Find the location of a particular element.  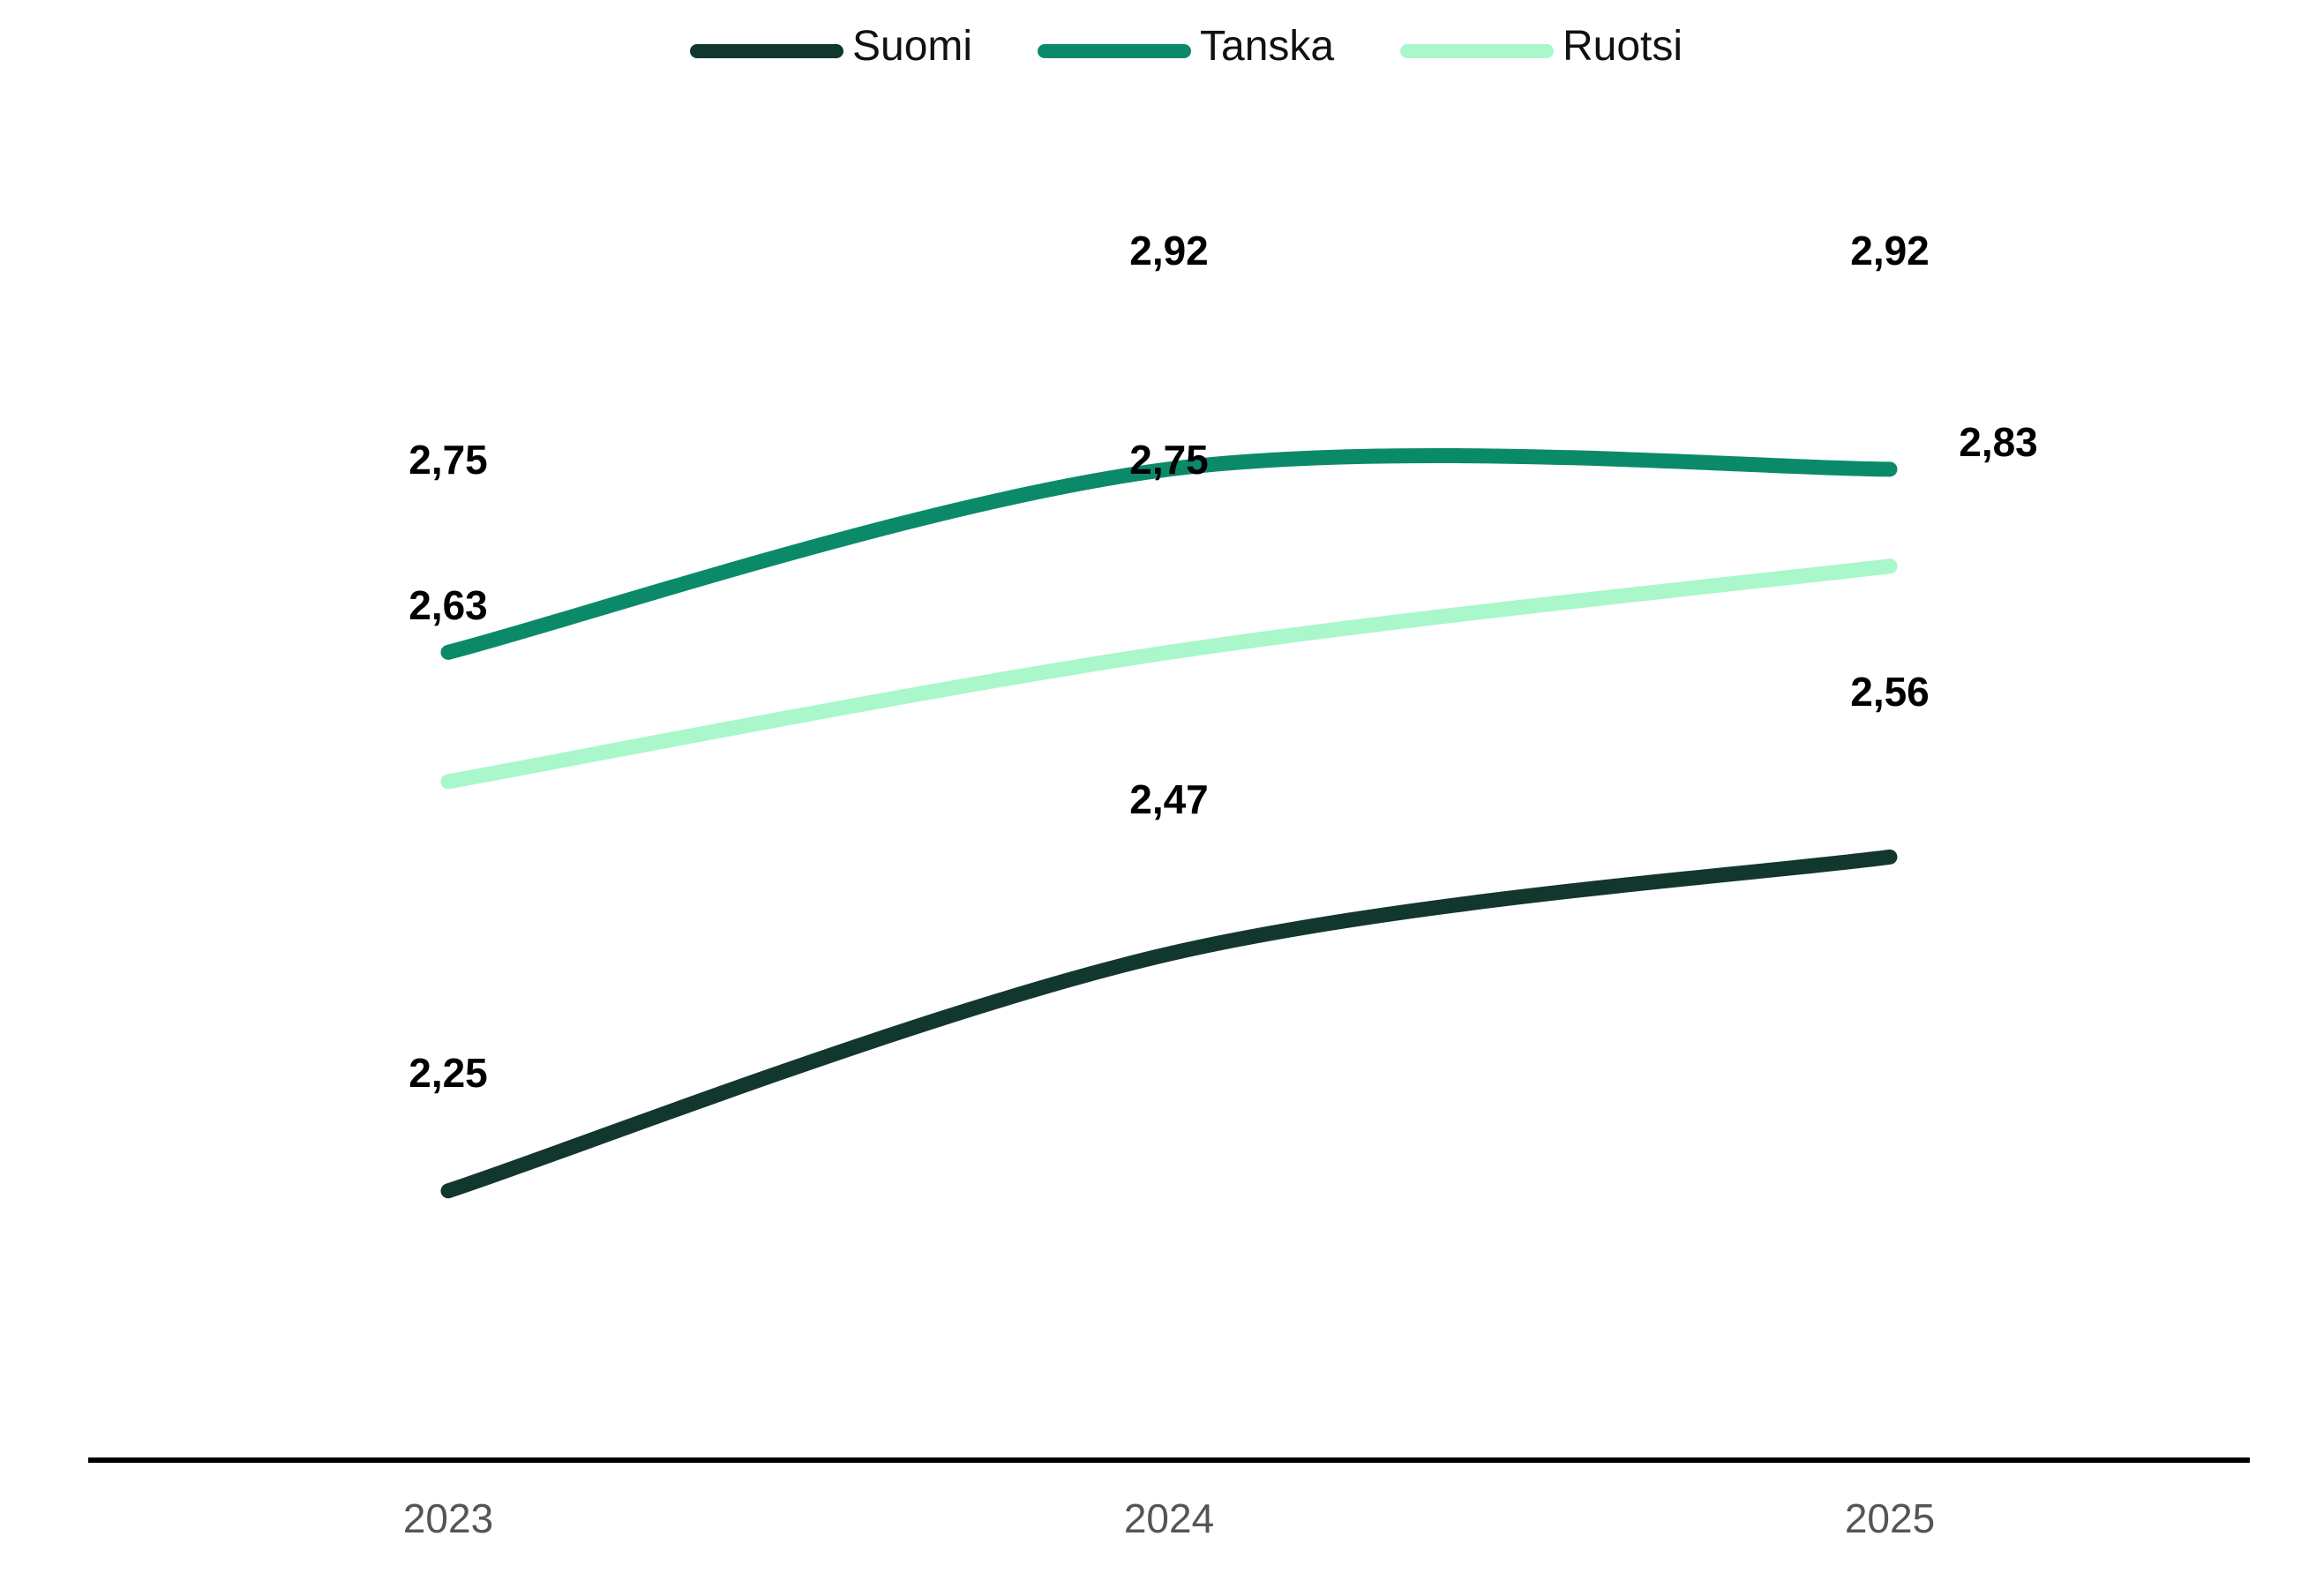

data-label-ruotsi-2025: 2,83 is located at coordinates (1999, 442).